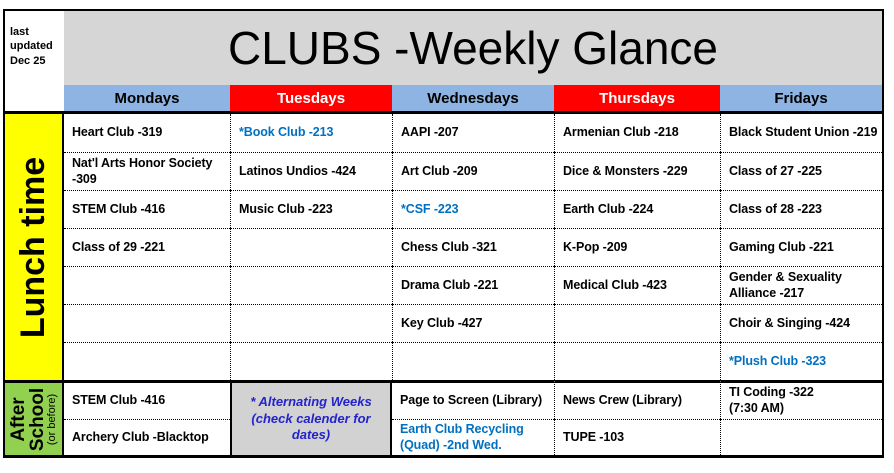 The width and height of the screenshot is (894, 473). I want to click on club-cell: K-Pop -209, so click(637, 247).